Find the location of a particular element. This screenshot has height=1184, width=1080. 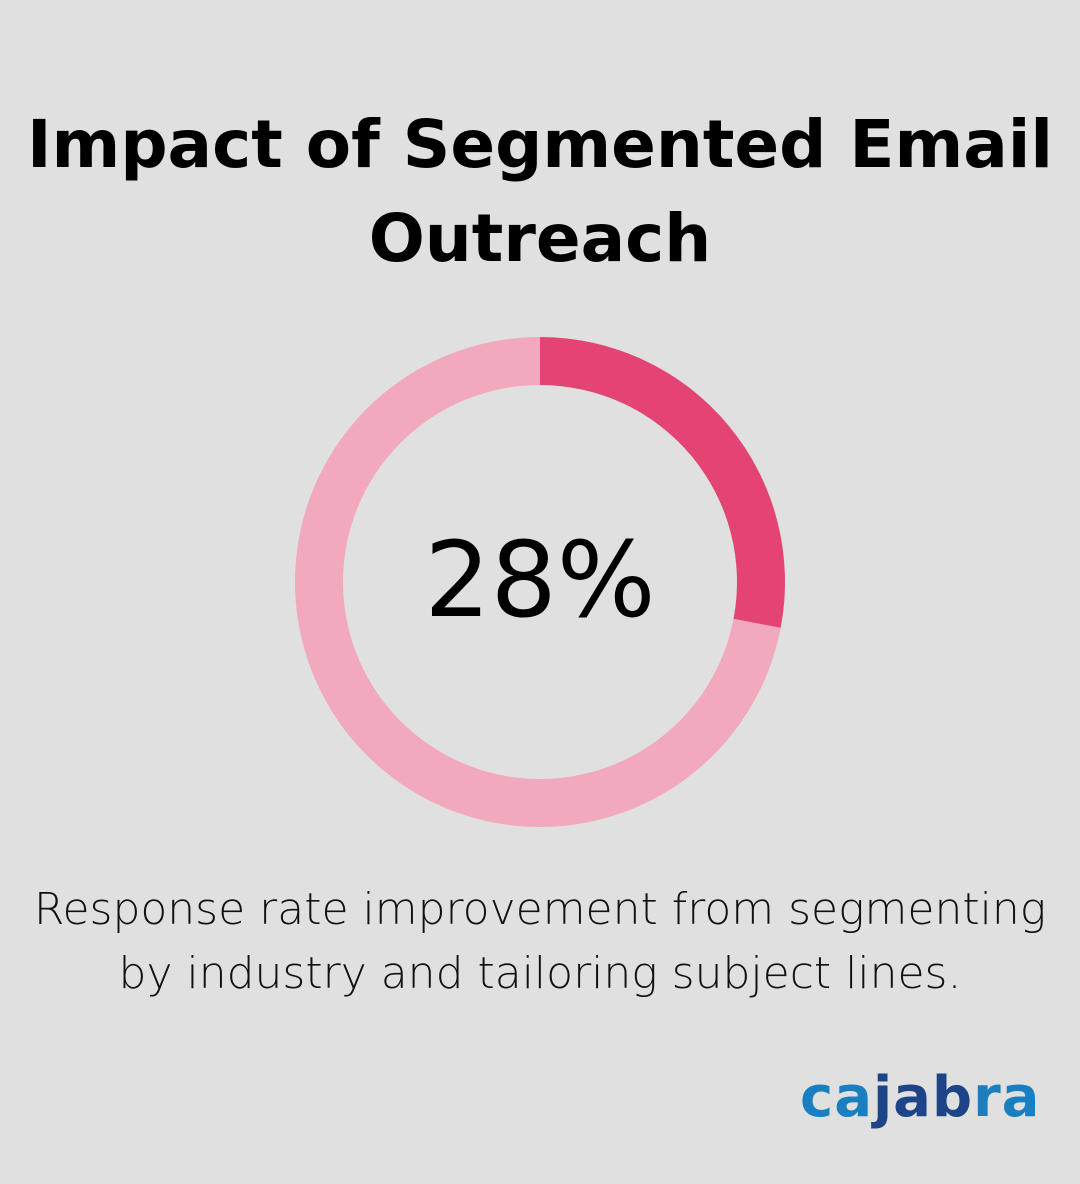

center-value-label: 28% is located at coordinates (540, 580).